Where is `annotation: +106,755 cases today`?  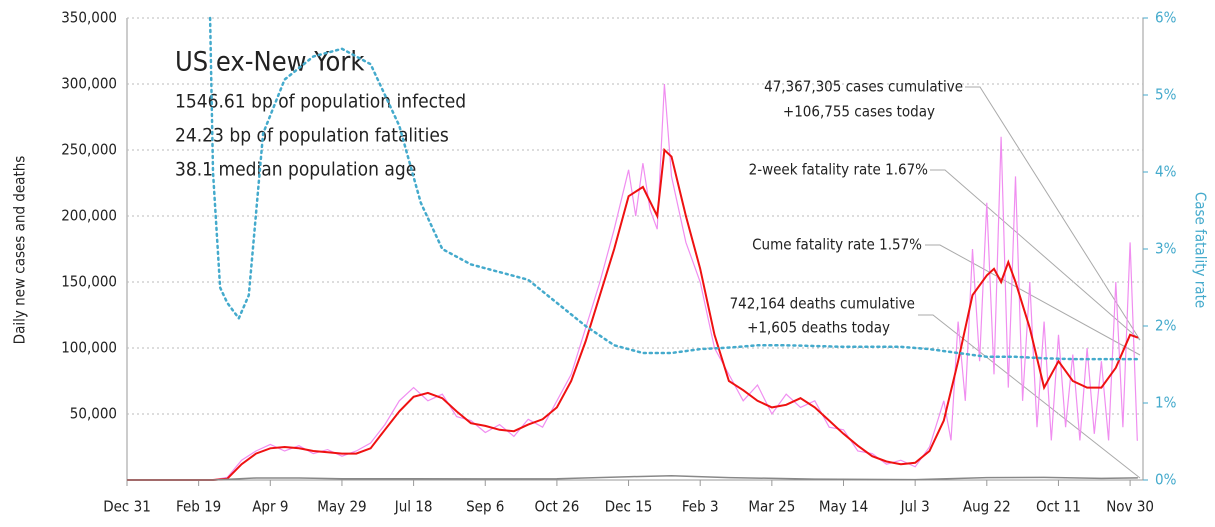 annotation: +106,755 cases today is located at coordinates (859, 112).